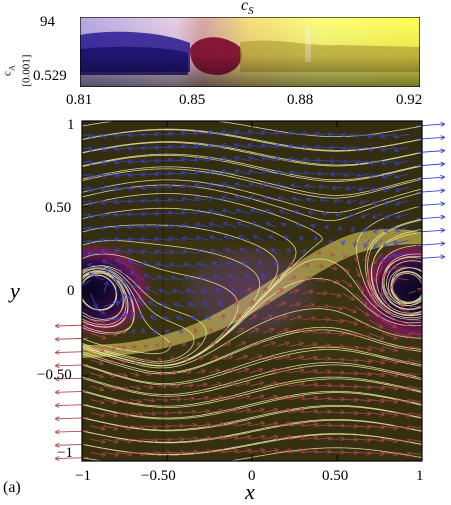 This screenshot has width=451, height=505. What do you see at coordinates (65, 453) in the screenshot?
I see `y-tick-label: −1` at bounding box center [65, 453].